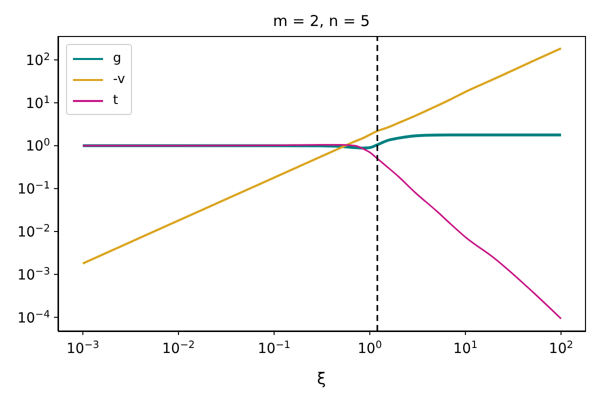  What do you see at coordinates (321, 378) in the screenshot?
I see `x-axis-title: ξ` at bounding box center [321, 378].